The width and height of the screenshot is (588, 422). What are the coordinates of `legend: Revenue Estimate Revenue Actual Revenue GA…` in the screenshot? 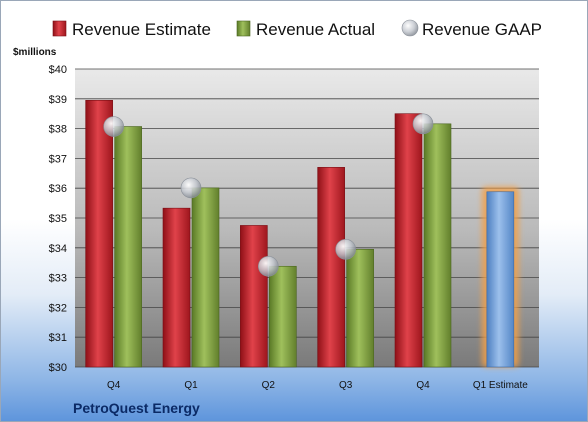 It's located at (297, 29).